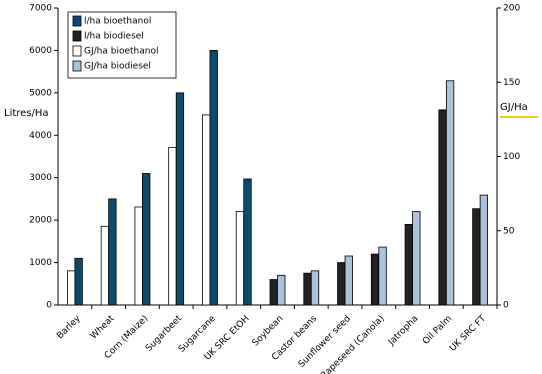 The image size is (542, 374). Describe the element at coordinates (506, 306) in the screenshot. I see `y2-tick-label: 0` at that location.